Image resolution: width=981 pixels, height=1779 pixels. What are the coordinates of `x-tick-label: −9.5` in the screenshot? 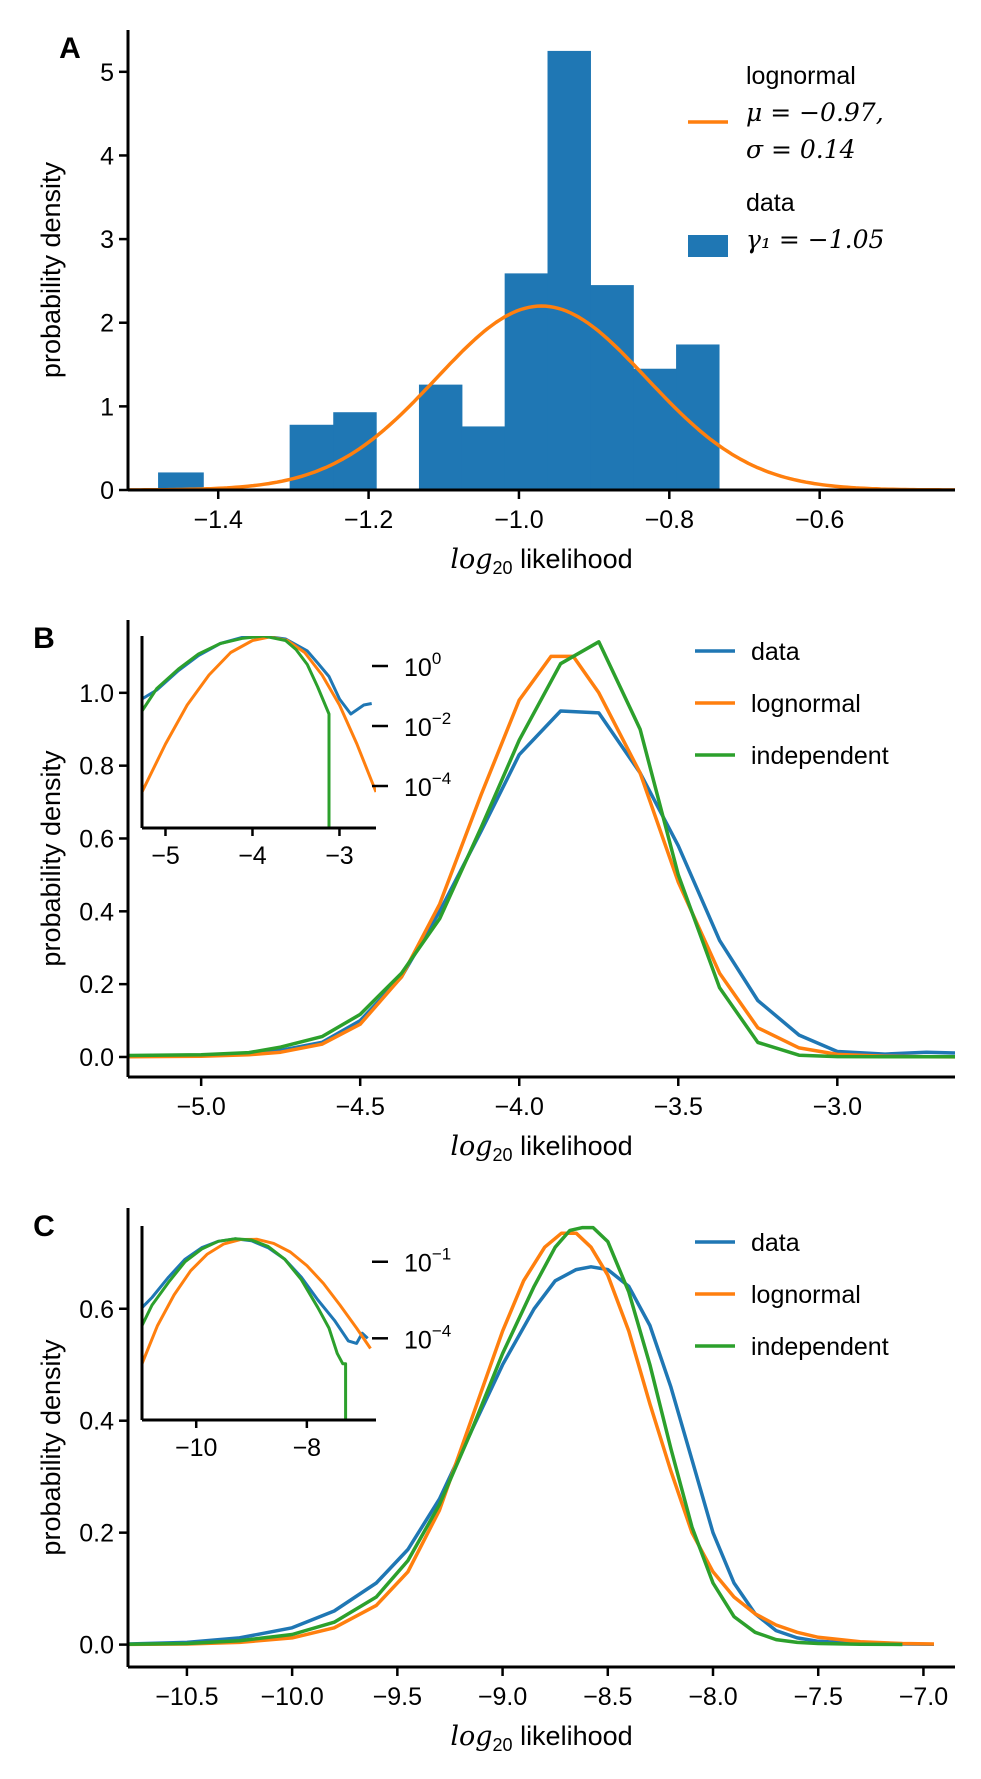 It's located at (397, 1697).